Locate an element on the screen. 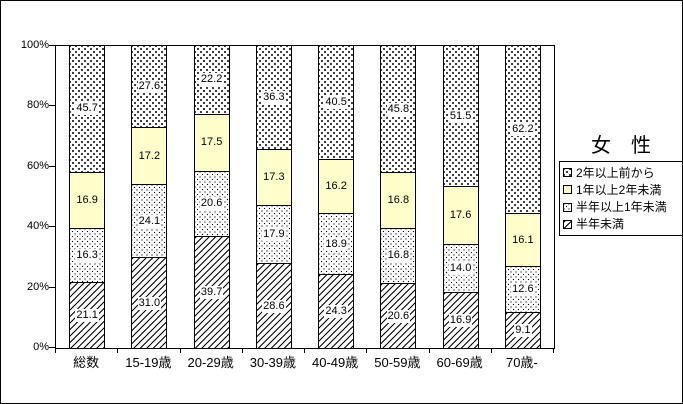 The width and height of the screenshot is (683, 404). segment-dots-fine: 16.8 is located at coordinates (398, 255).